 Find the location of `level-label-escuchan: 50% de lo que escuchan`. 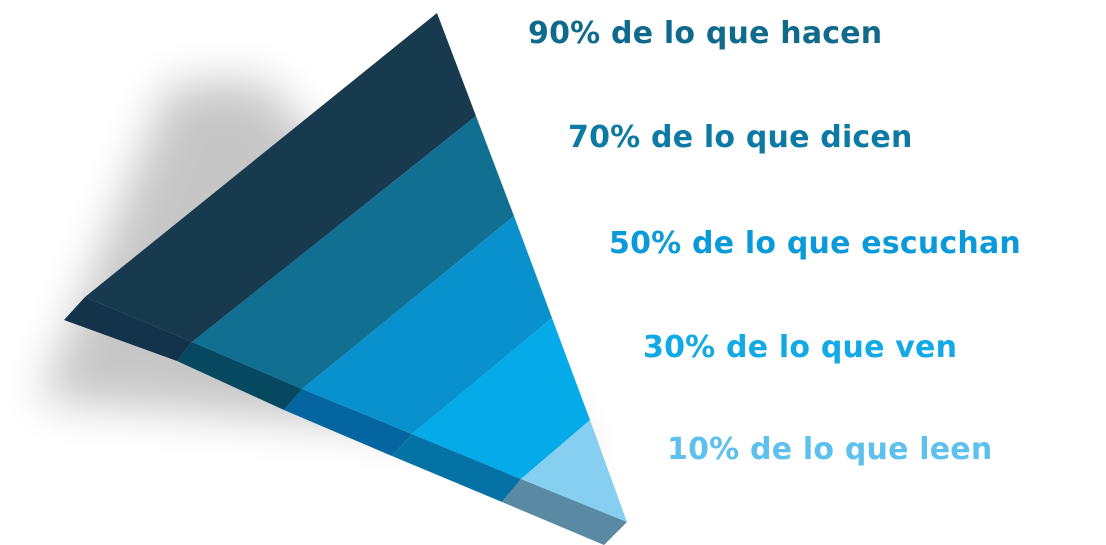

level-label-escuchan: 50% de lo que escuchan is located at coordinates (815, 243).